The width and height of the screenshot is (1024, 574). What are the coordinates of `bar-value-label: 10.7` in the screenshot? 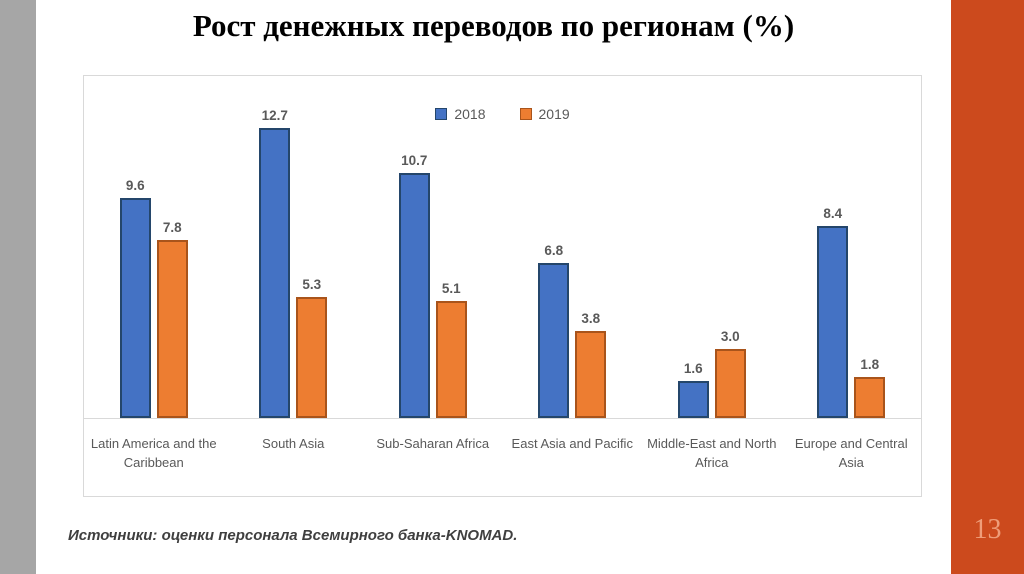 It's located at (414, 160).